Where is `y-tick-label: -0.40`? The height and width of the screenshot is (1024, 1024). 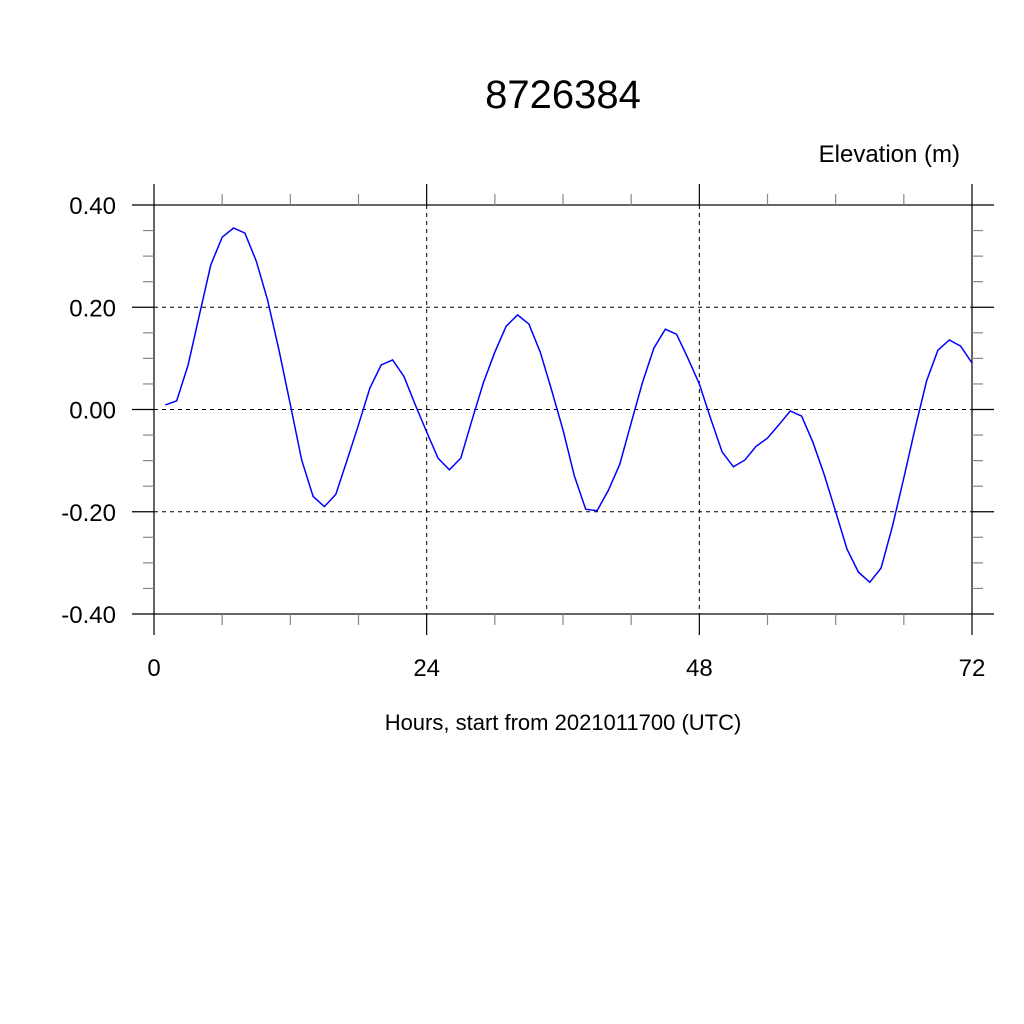
y-tick-label: -0.40 is located at coordinates (88, 615).